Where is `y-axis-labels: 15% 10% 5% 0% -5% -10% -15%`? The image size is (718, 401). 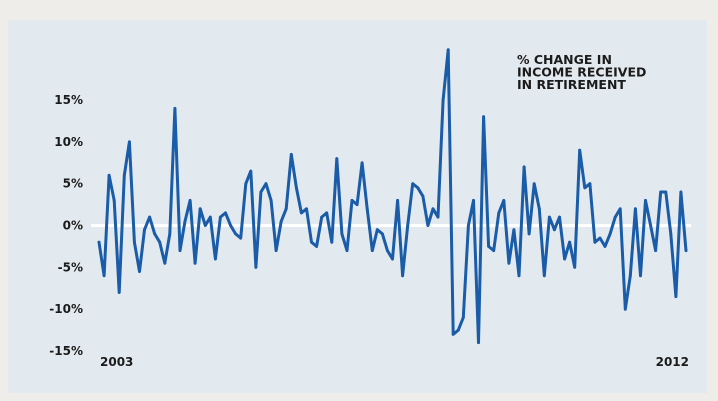
y-axis-labels: 15% 10% 5% 0% -5% -10% -15% is located at coordinates (66, 225).